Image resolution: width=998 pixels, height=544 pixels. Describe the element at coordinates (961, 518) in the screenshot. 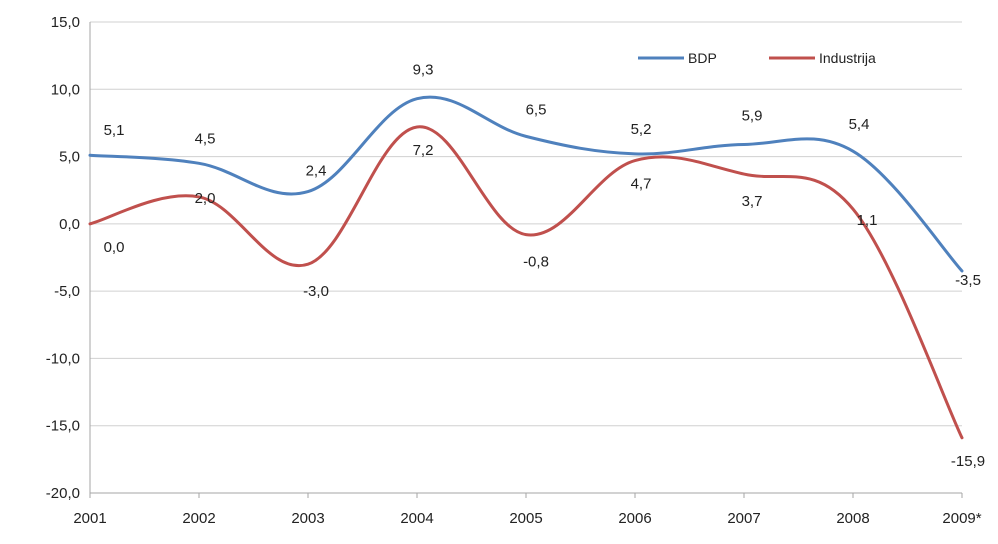

I see `x-tick-label: 2009*` at that location.